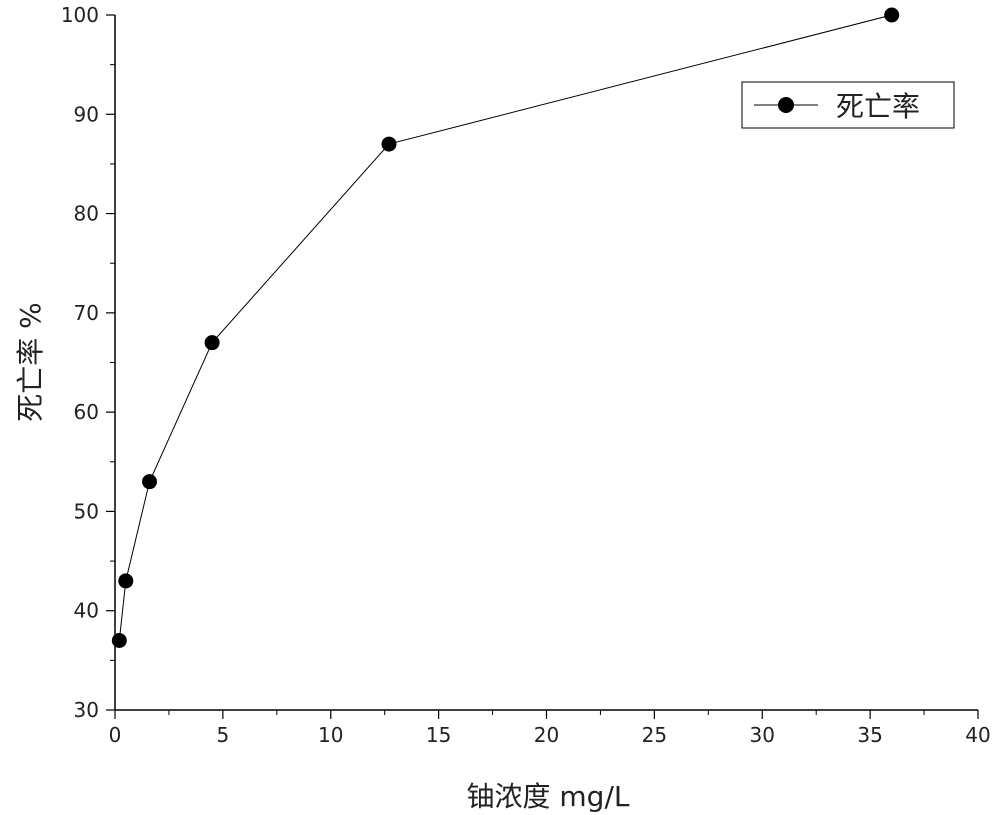 This screenshot has height=815, width=1000. Describe the element at coordinates (762, 735) in the screenshot. I see `x-tick-label: 30` at that location.